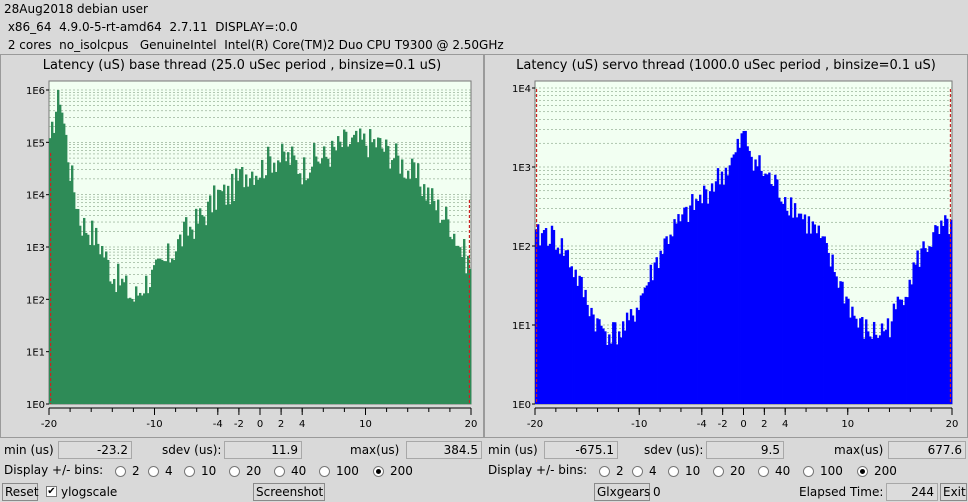 This screenshot has height=502, width=968. I want to click on servo-bins-radio-20: 20, so click(729, 471).